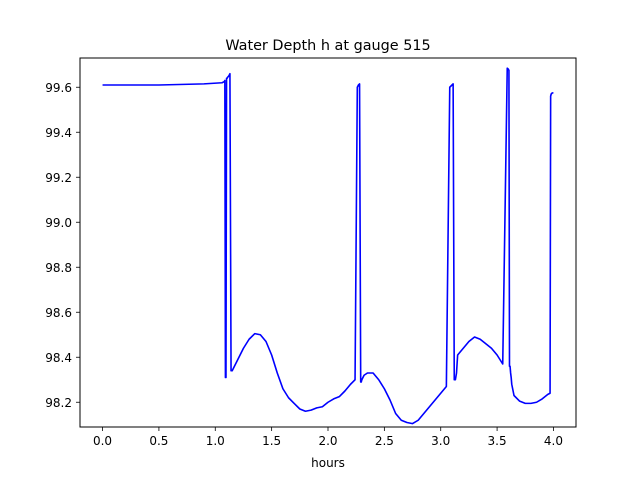 The image size is (640, 480). Describe the element at coordinates (497, 441) in the screenshot. I see `x-tick-label: 3.5` at that location.